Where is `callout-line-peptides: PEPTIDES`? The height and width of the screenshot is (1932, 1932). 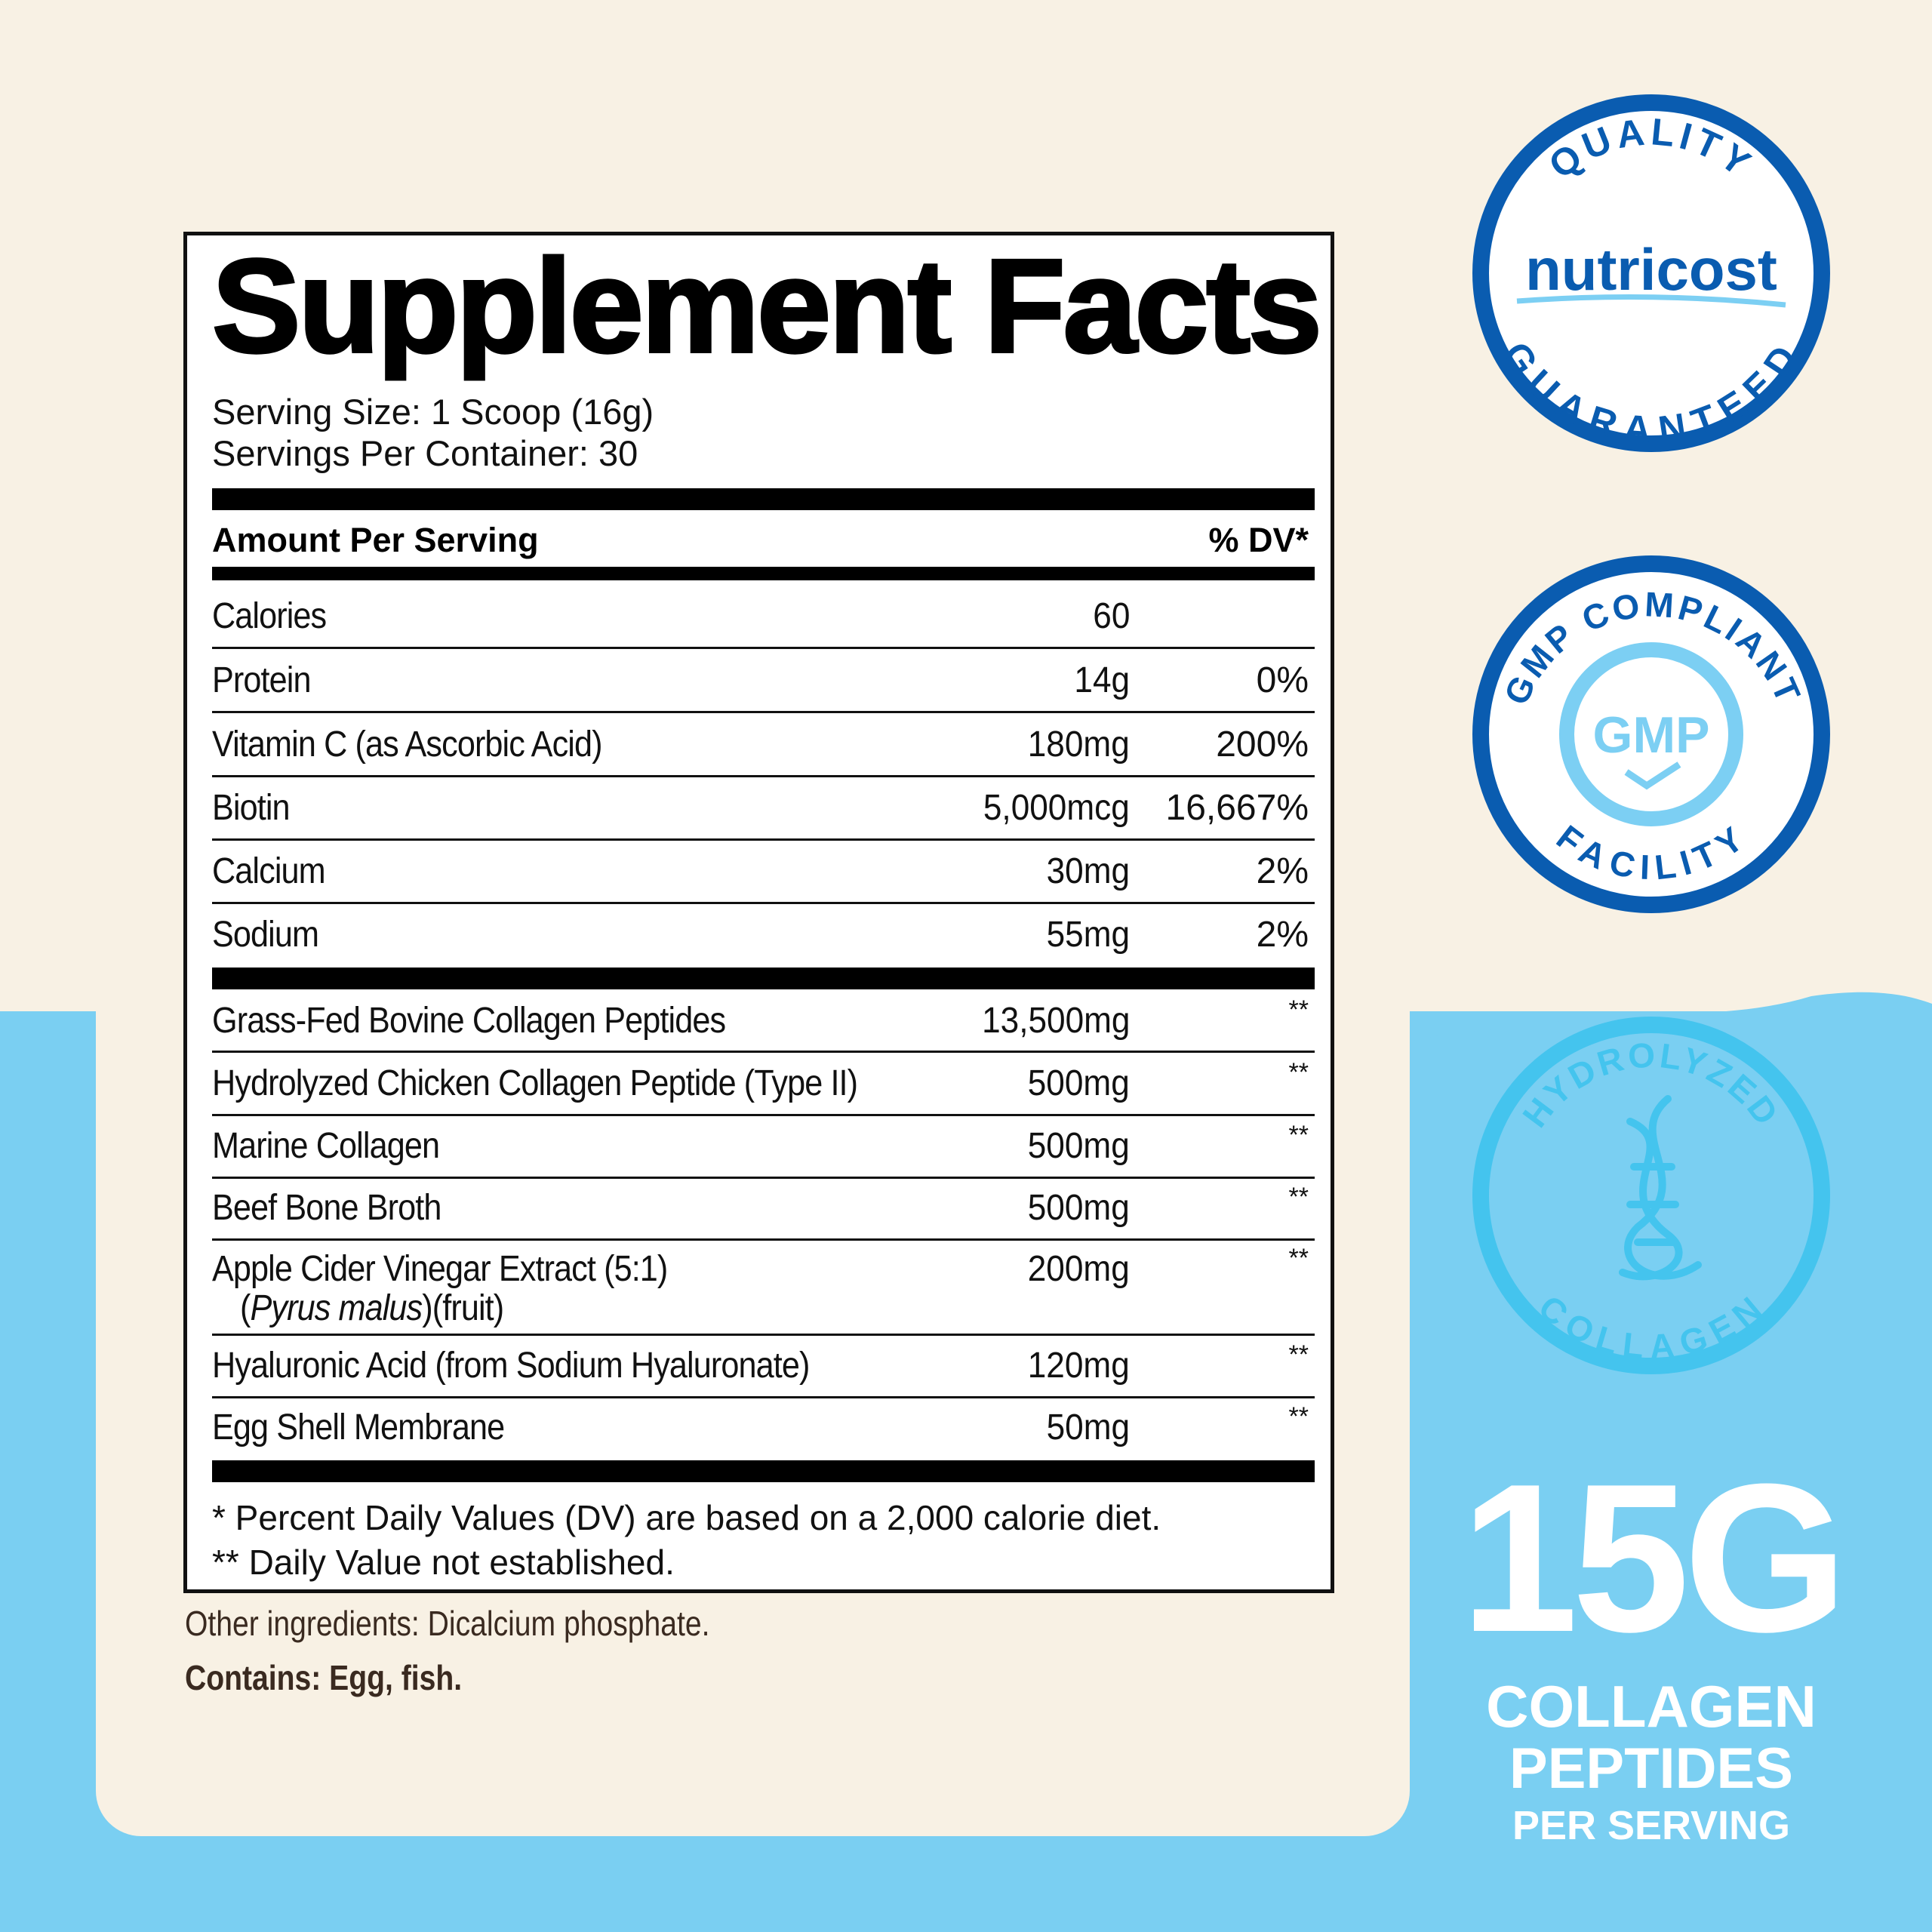 callout-line-peptides: PEPTIDES is located at coordinates (1651, 1769).